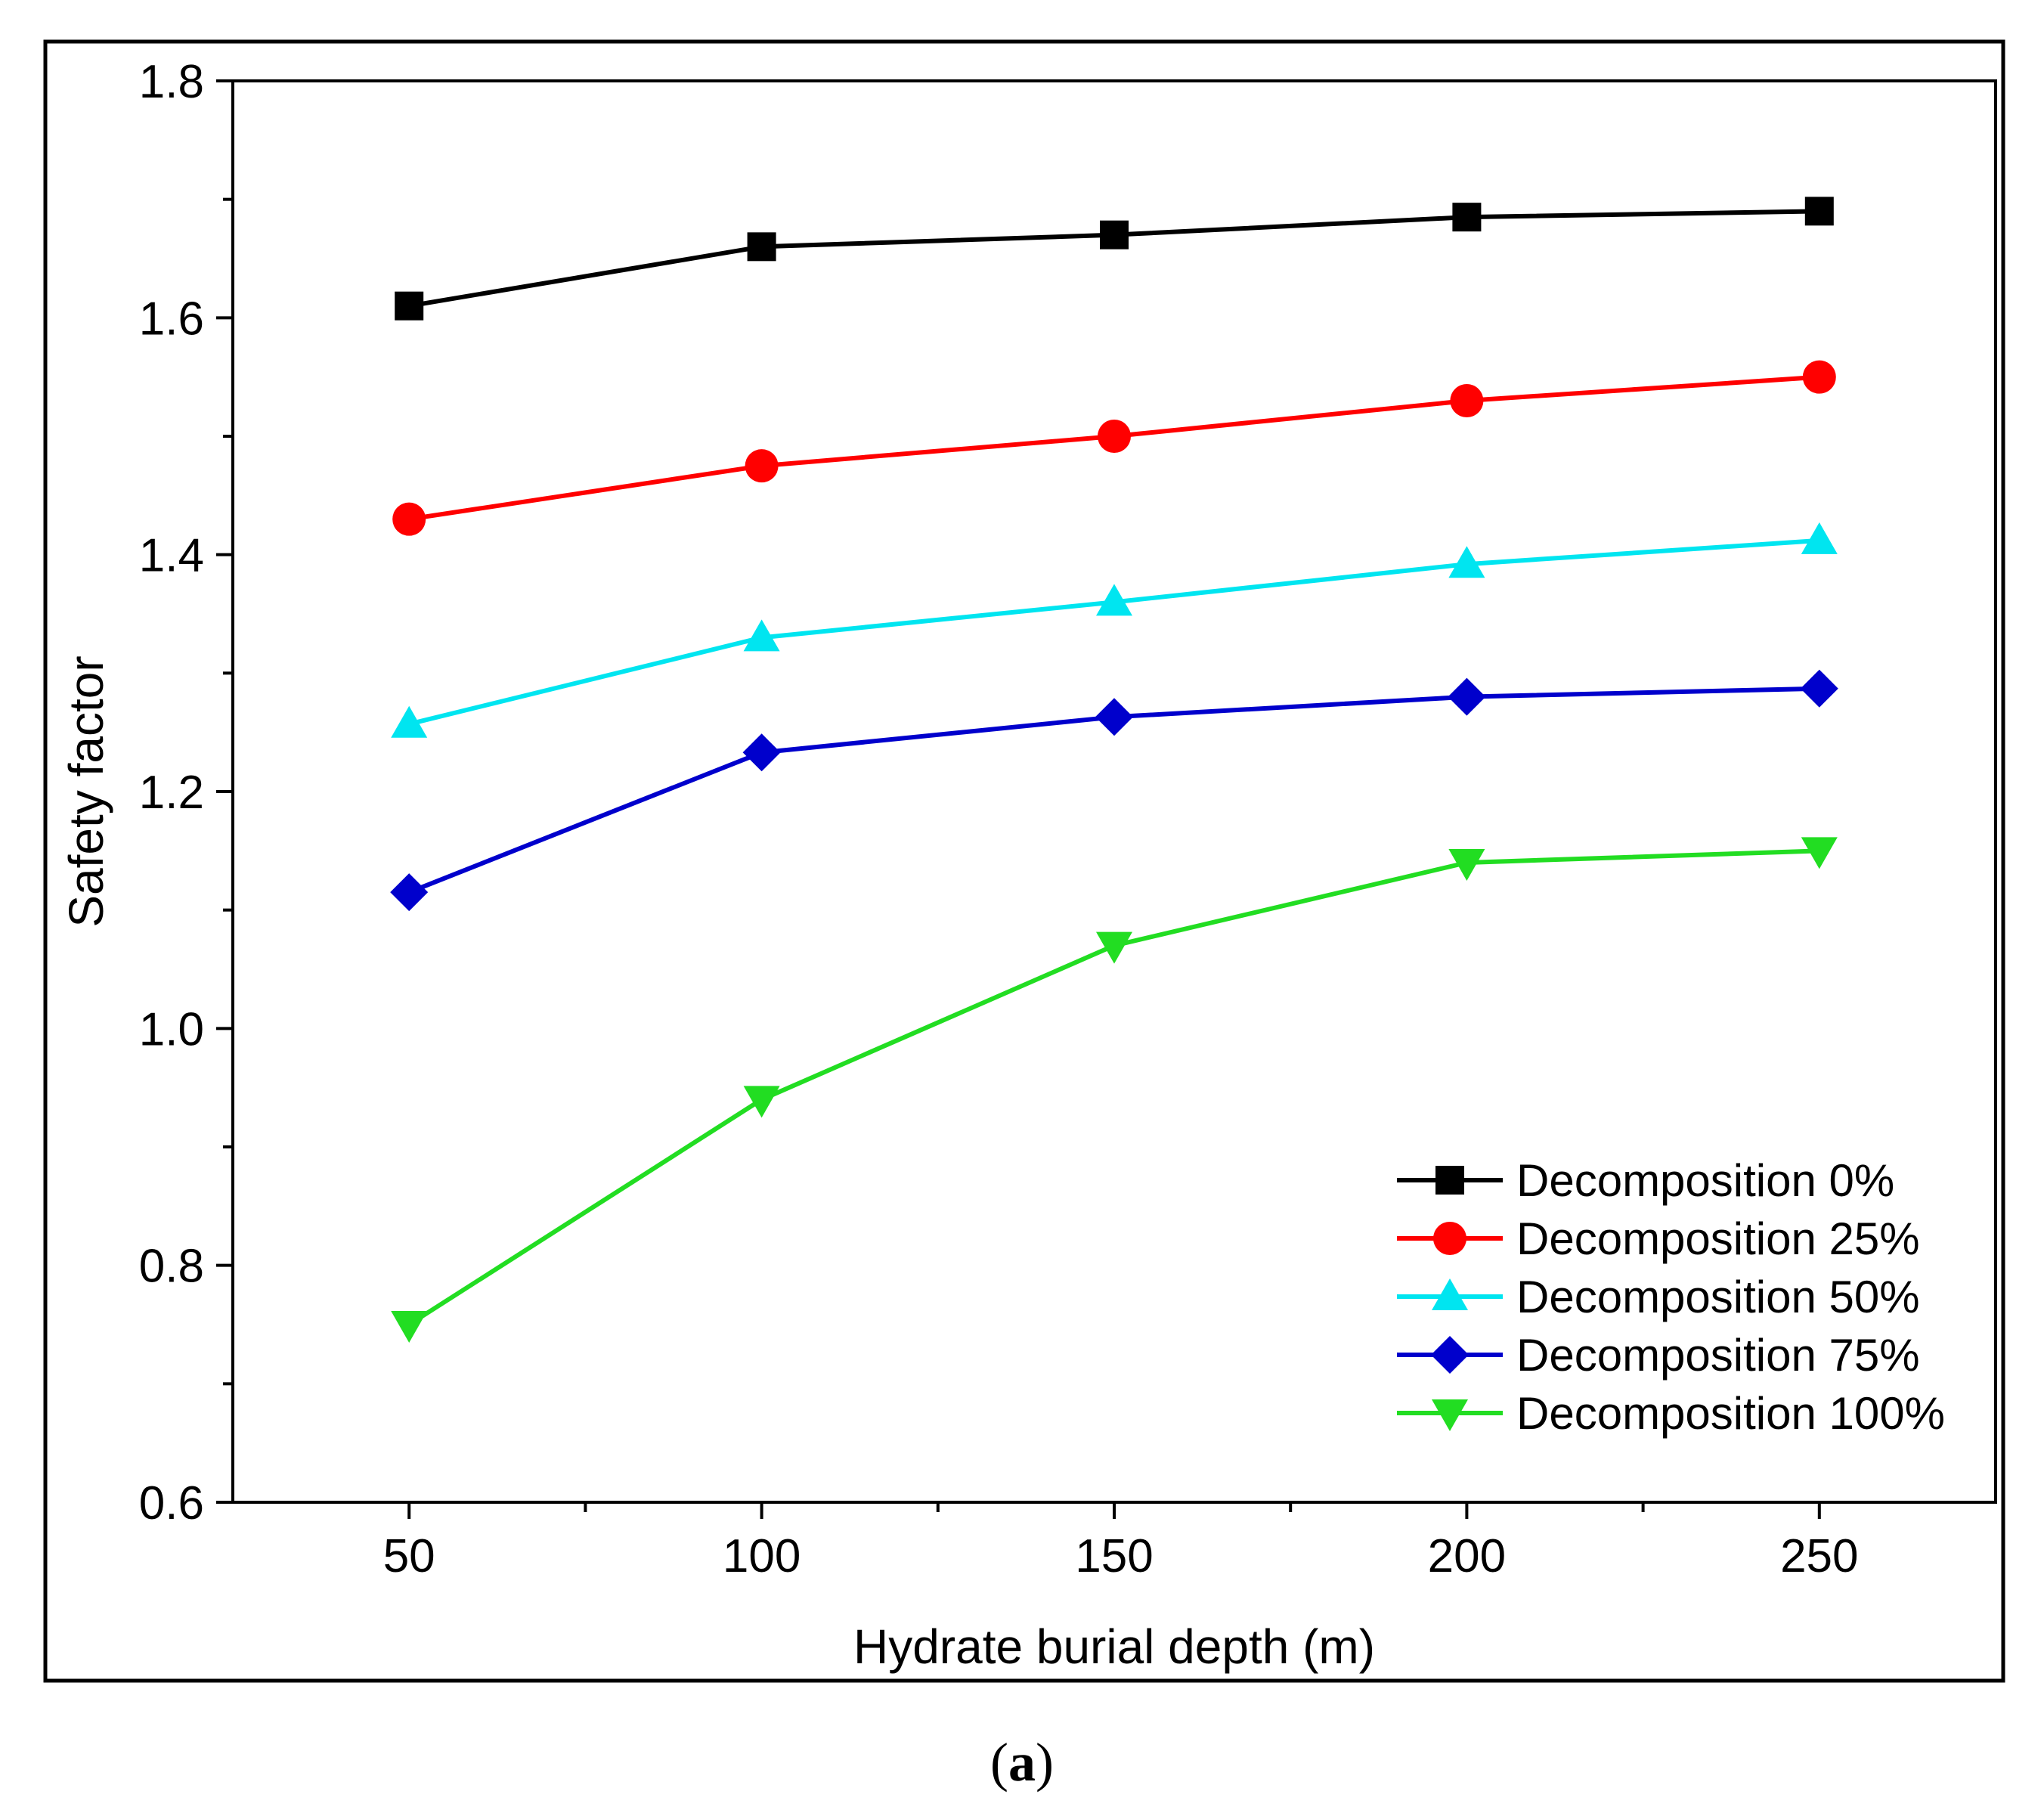 This screenshot has width=2044, height=1816. I want to click on legend-item: Decomposition 25%, so click(1658, 1238).